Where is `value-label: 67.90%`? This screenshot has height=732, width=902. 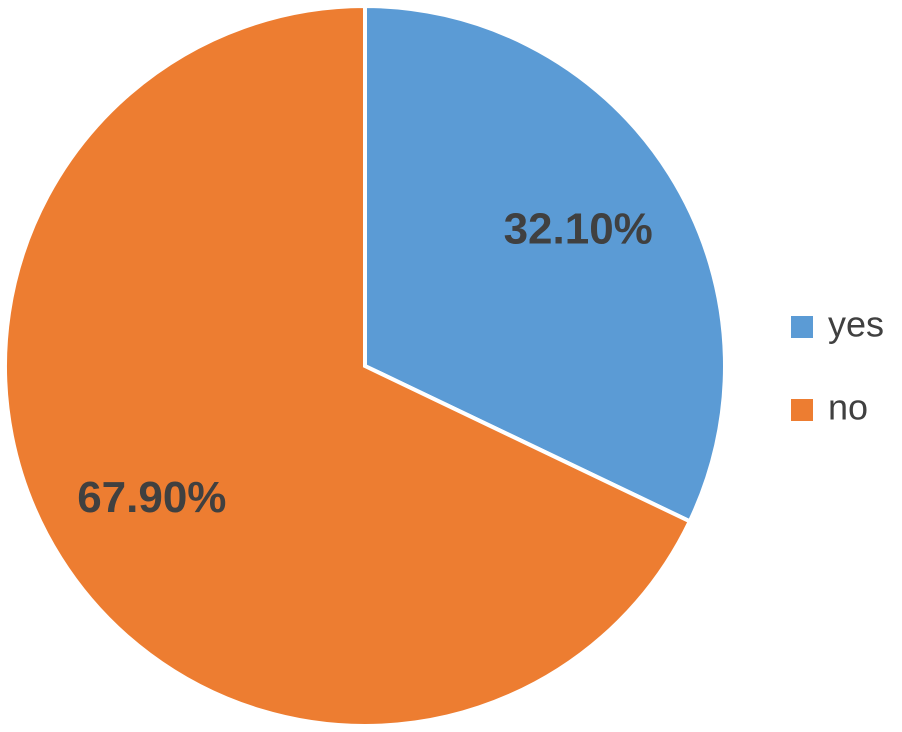 value-label: 67.90% is located at coordinates (151, 497).